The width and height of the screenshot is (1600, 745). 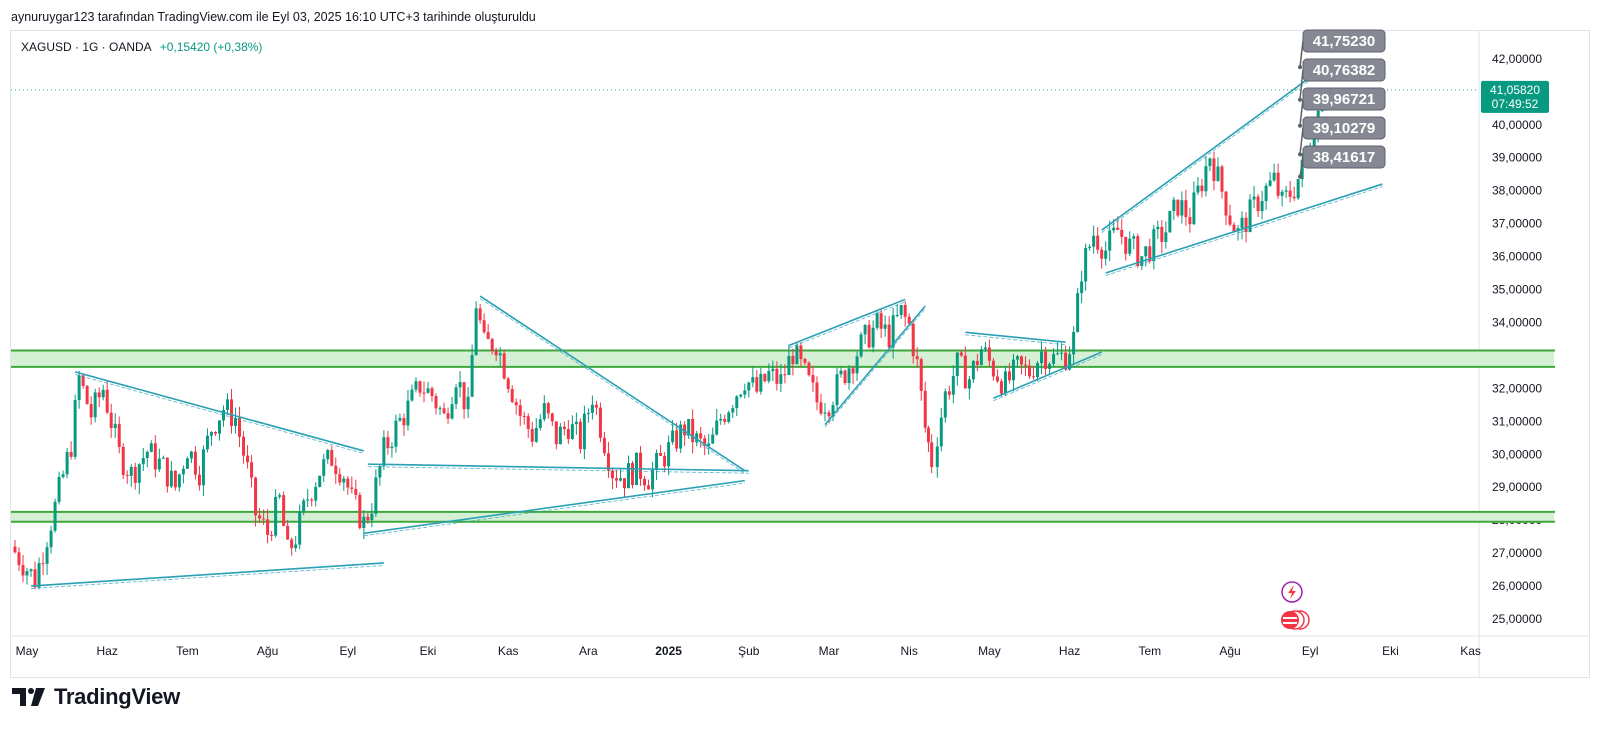 I want to click on x-tick-label: May, so click(x=989, y=651).